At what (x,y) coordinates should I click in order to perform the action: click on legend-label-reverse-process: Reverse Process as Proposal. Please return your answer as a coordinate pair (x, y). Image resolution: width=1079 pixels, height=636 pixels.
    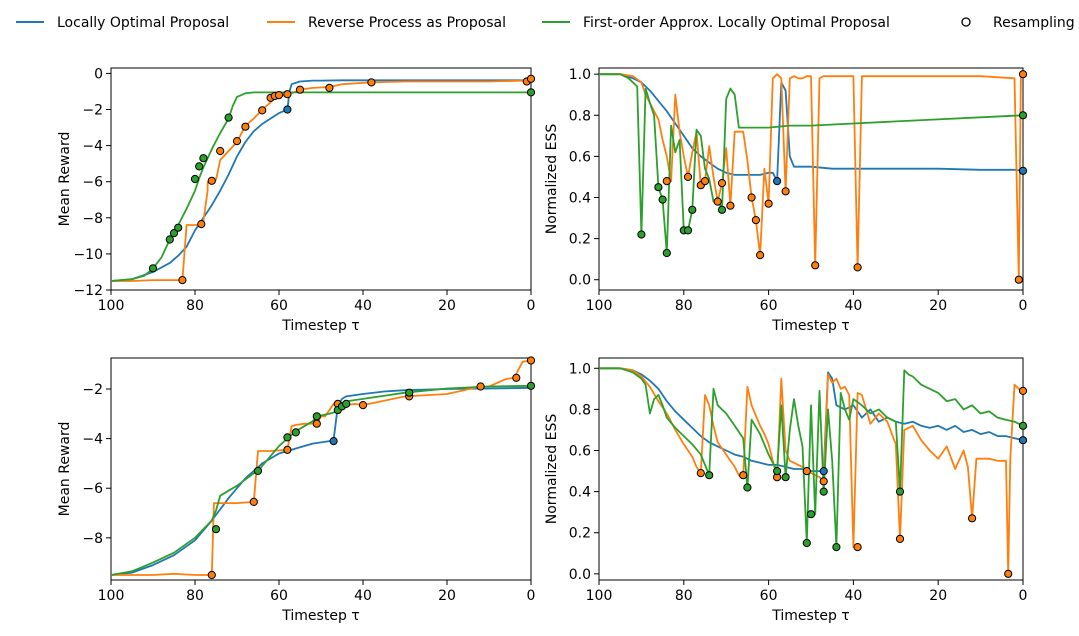
    Looking at the image, I should click on (407, 23).